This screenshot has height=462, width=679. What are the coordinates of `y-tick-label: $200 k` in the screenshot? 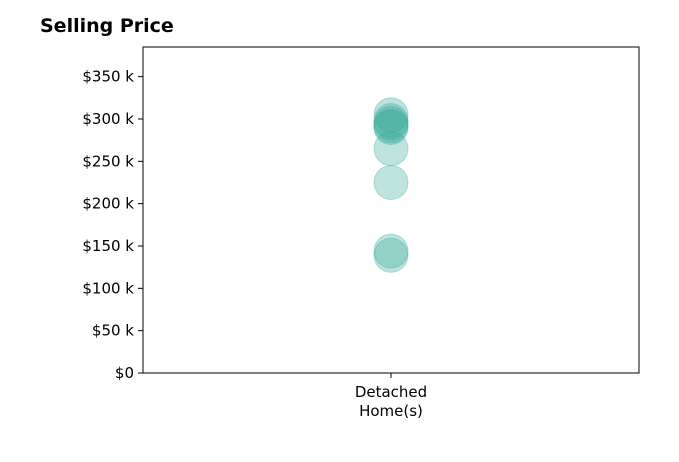 It's located at (108, 204).